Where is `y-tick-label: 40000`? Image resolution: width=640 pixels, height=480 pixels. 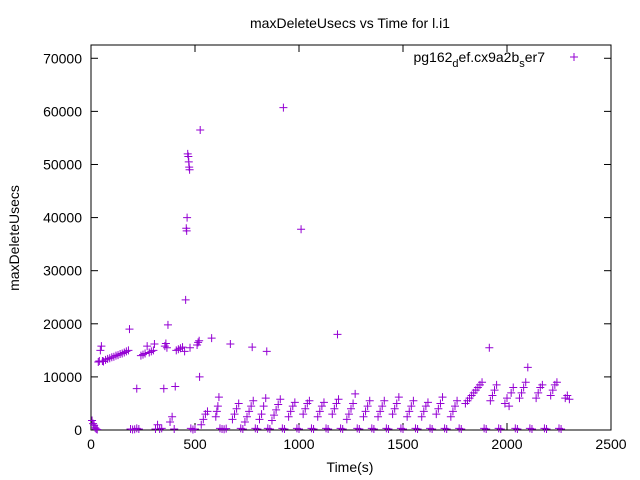 y-tick-label: 40000 is located at coordinates (62, 218).